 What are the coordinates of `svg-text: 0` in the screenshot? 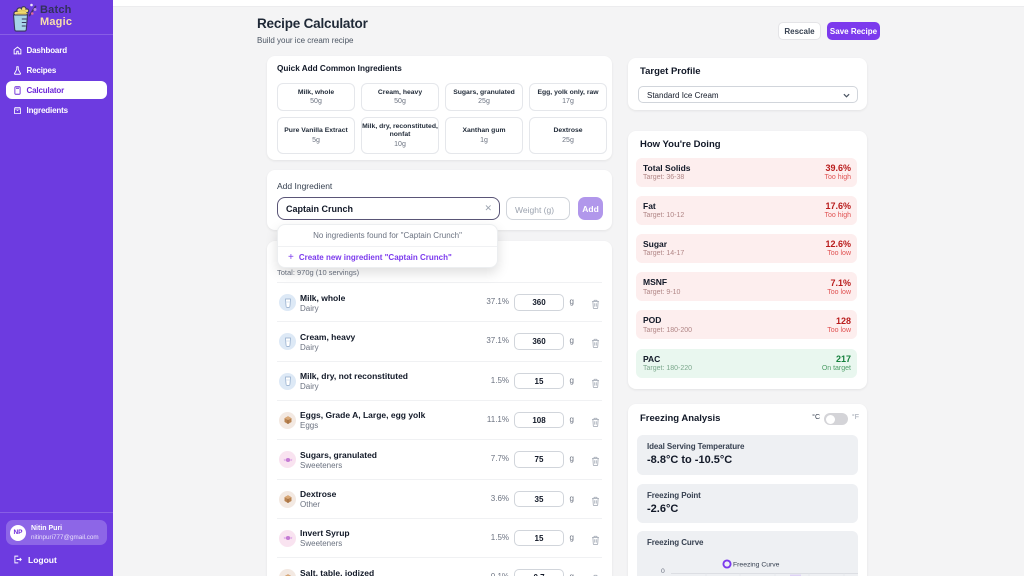 It's located at (663, 571).